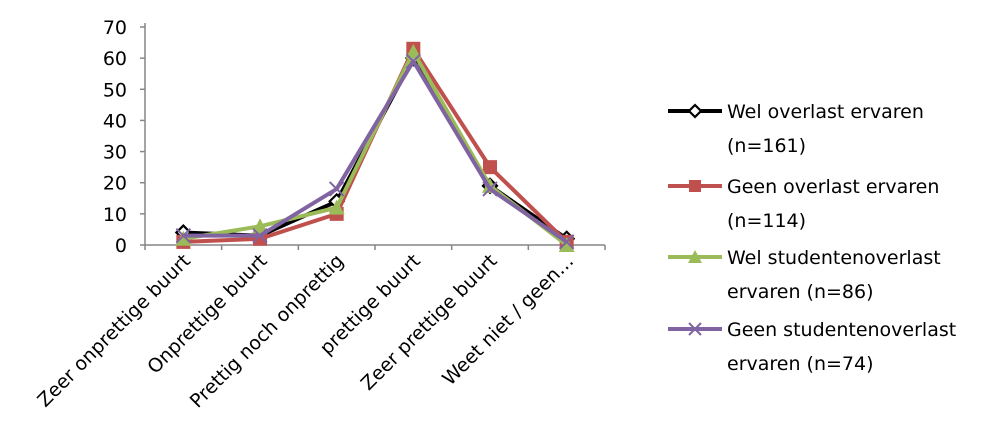  Describe the element at coordinates (115, 215) in the screenshot. I see `y-tick-label: 10` at that location.